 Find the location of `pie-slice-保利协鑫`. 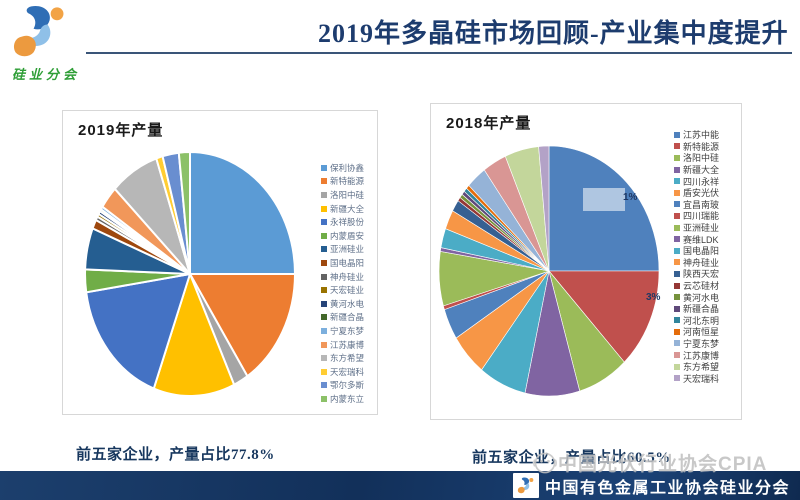

pie-slice-保利协鑫 is located at coordinates (243, 212).